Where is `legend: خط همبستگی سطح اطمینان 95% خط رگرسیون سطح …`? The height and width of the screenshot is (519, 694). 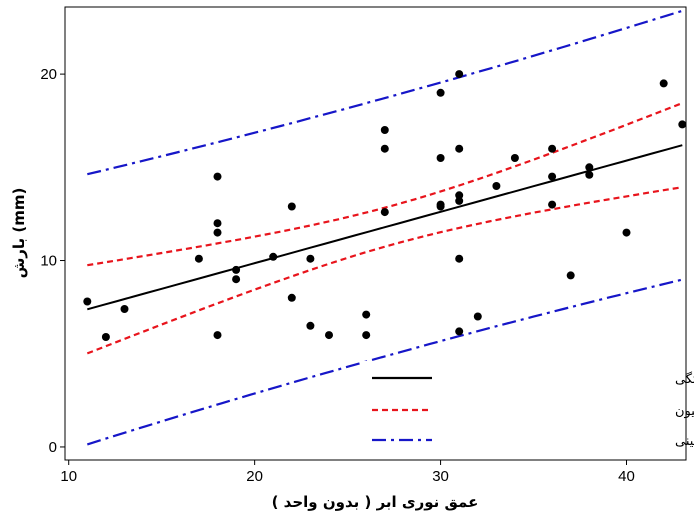
legend: خط همبستگی سطح اطمینان 95% خط رگرسیون سطح … is located at coordinates (528, 409).